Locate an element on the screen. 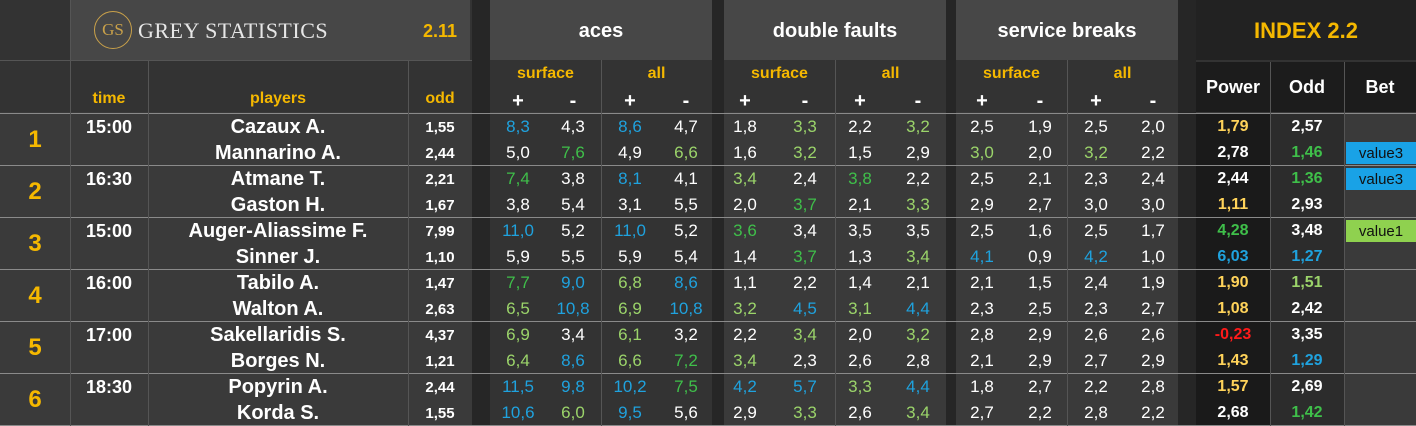 The image size is (1416, 426). stat-value: 1,0 is located at coordinates (1153, 256).